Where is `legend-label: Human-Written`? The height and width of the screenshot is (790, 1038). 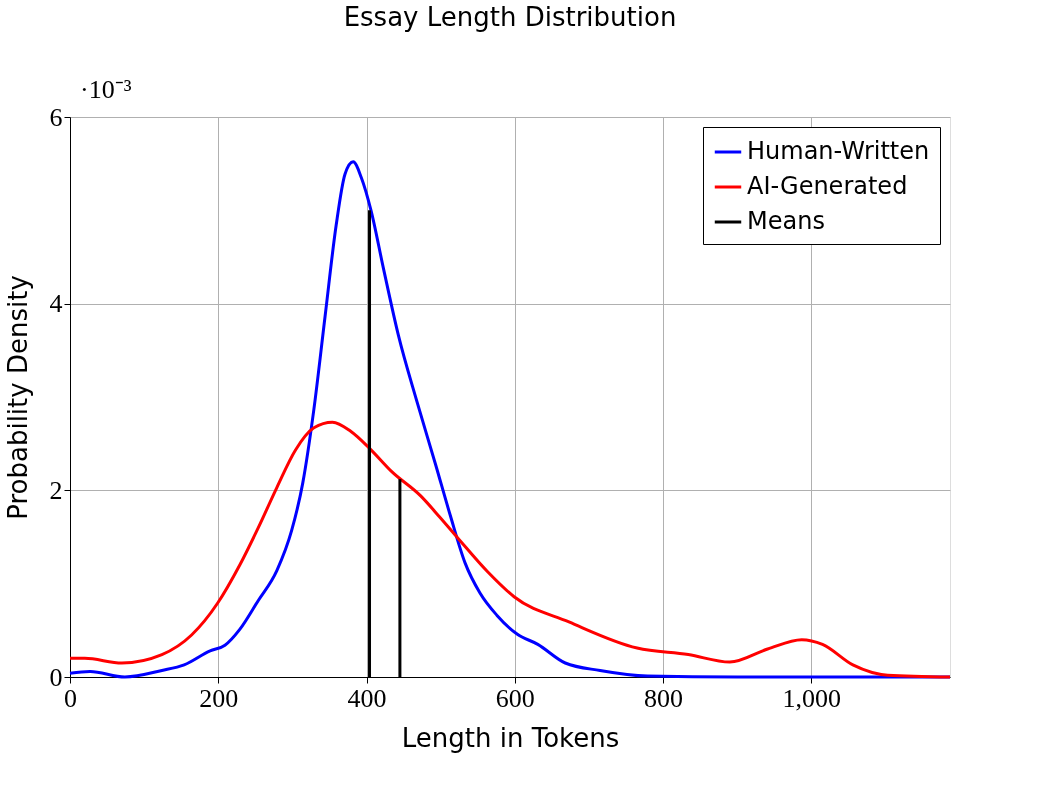 legend-label: Human-Written is located at coordinates (838, 151).